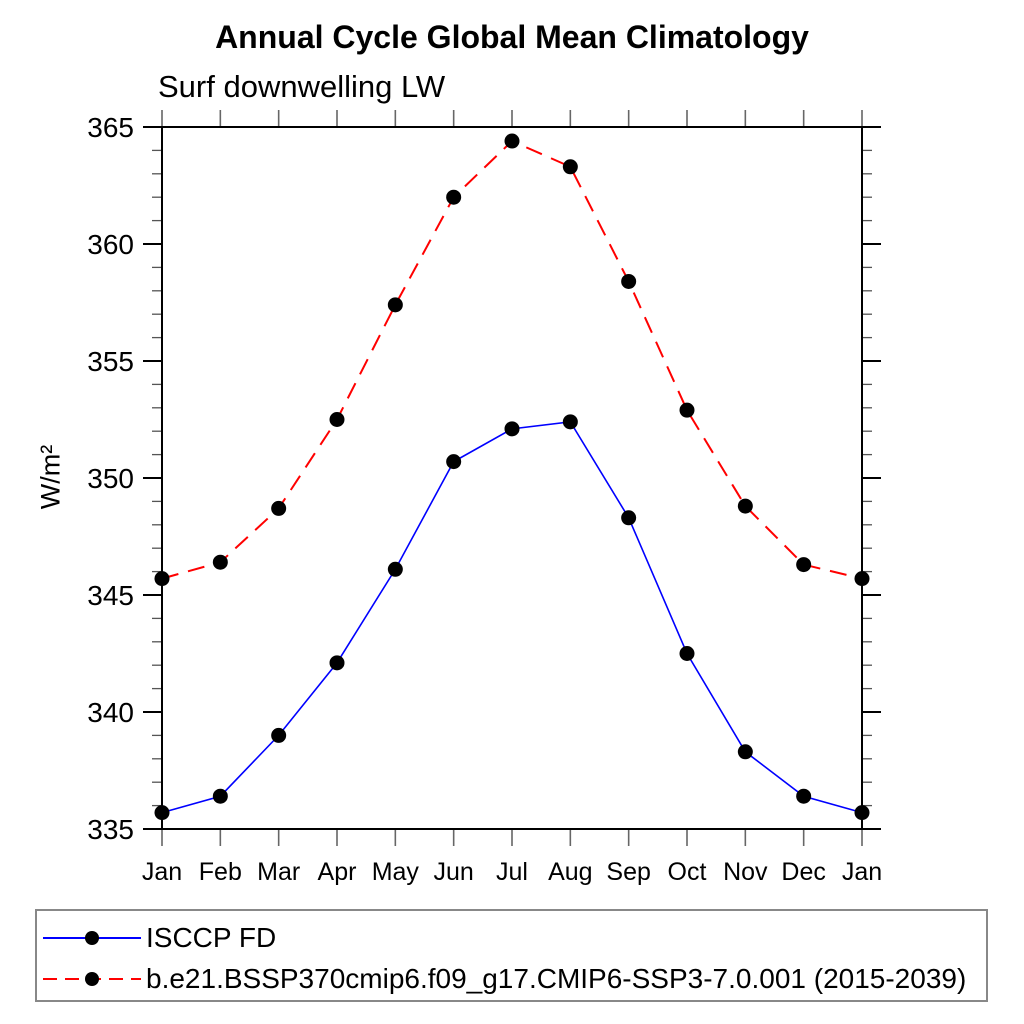 Image resolution: width=1024 pixels, height=1024 pixels. Describe the element at coordinates (110, 712) in the screenshot. I see `y-tick-label: 340` at that location.